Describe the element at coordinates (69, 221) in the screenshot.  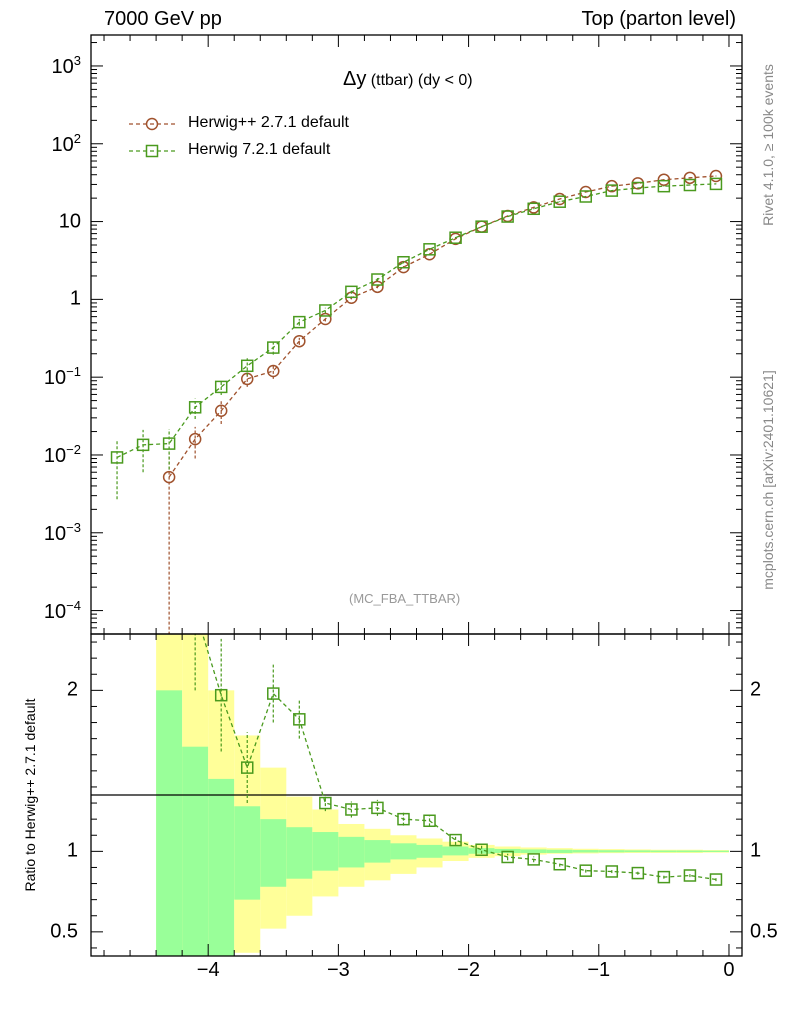
I see `y-tick-label: 10` at that location.